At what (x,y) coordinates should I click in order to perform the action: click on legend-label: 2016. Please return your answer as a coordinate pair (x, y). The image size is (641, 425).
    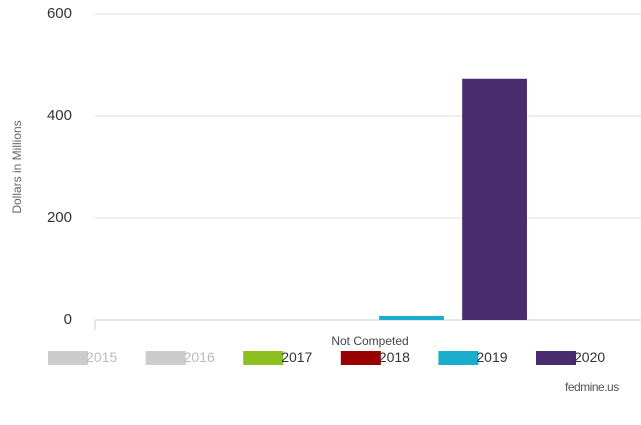
    Looking at the image, I should click on (199, 357).